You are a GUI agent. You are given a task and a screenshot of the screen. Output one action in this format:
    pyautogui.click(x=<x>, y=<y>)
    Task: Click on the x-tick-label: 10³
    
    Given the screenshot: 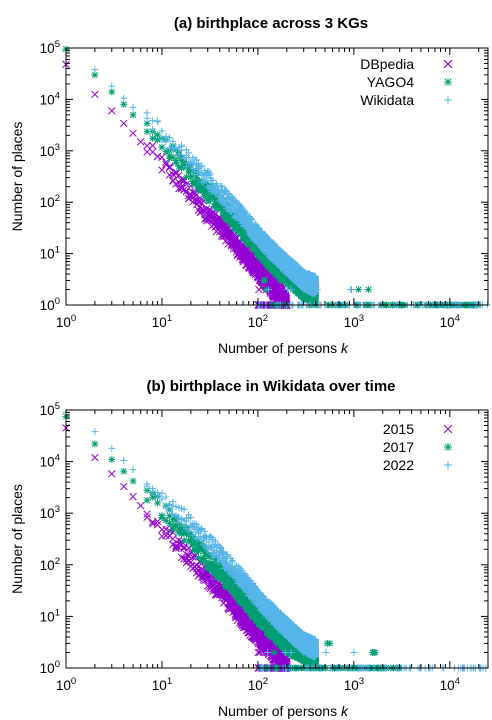 What is the action you would take?
    pyautogui.click(x=354, y=321)
    